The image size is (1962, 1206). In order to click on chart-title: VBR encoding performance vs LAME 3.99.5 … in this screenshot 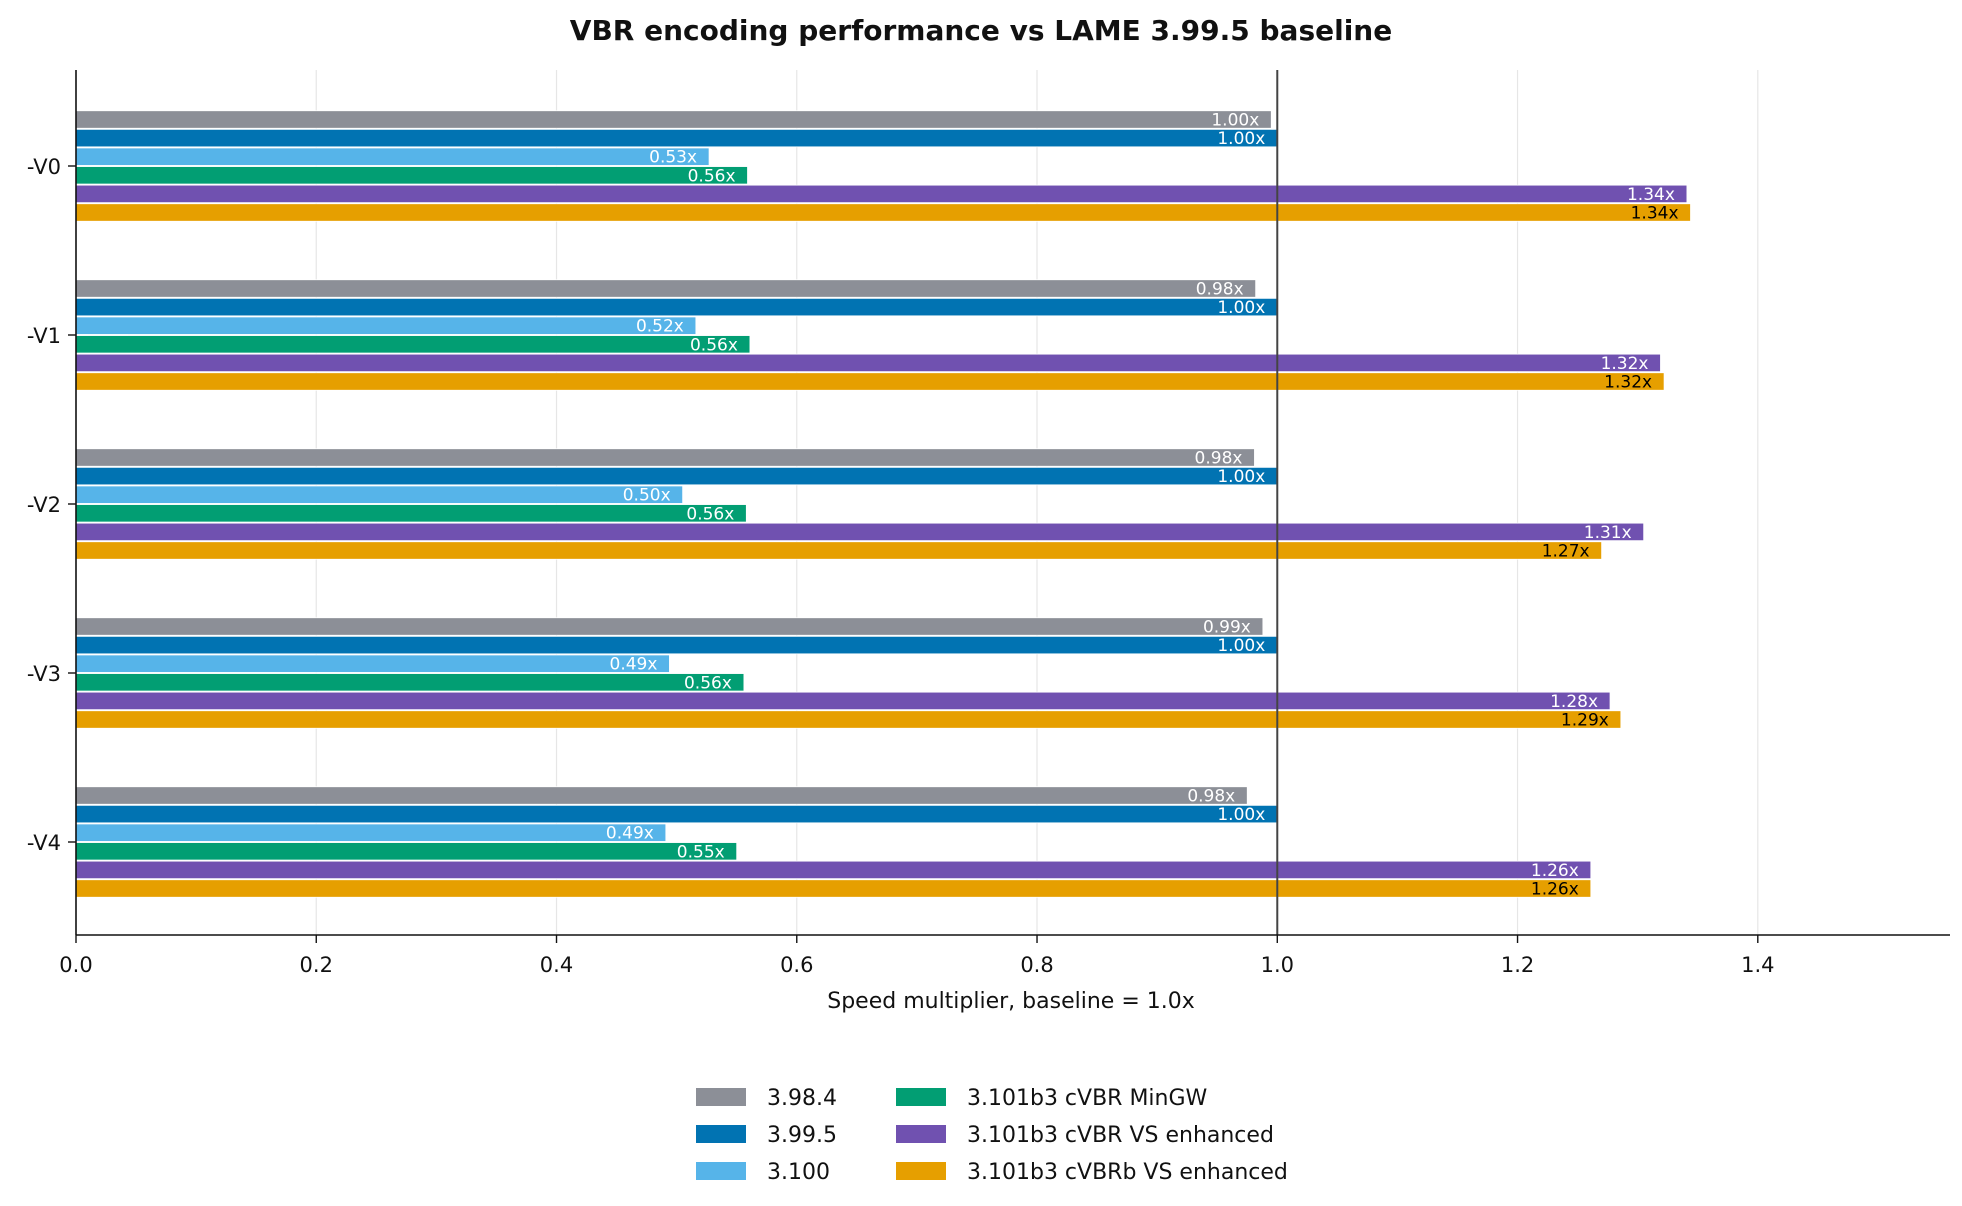, I will do `click(981, 30)`.